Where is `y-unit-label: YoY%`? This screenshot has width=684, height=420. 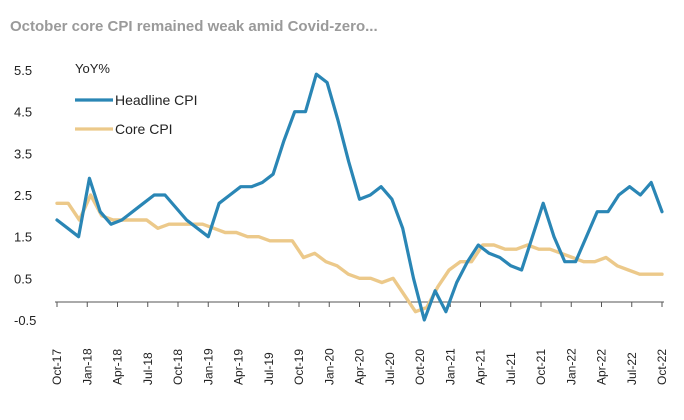 y-unit-label: YoY% is located at coordinates (92, 68).